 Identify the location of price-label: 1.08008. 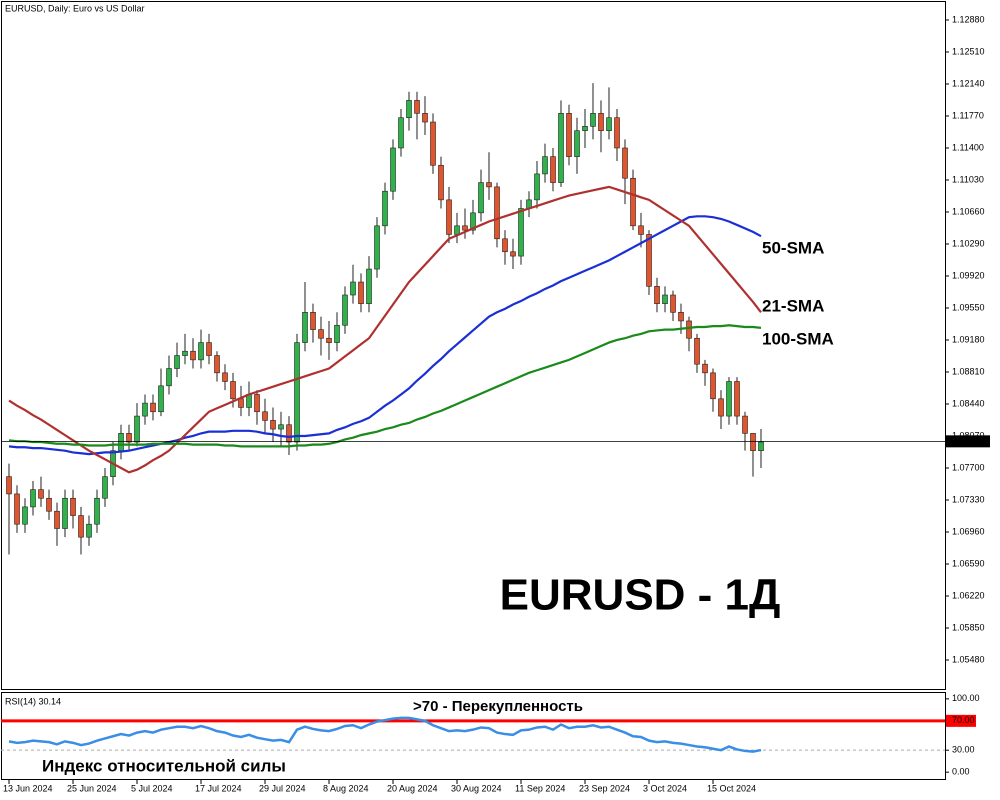
(966, 441).